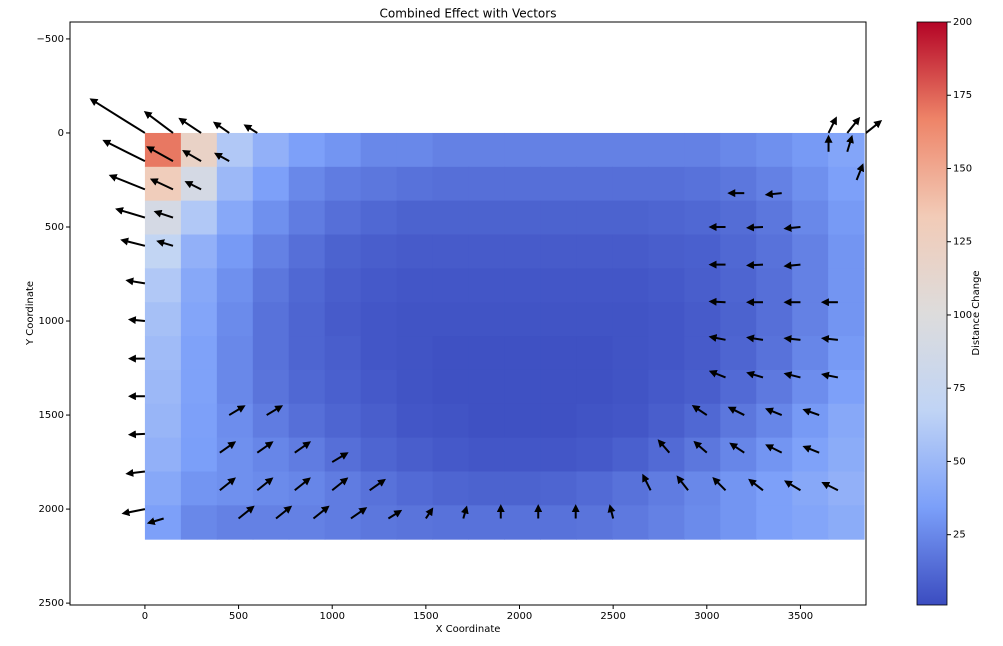 The image size is (1003, 646). I want to click on colorbar-tick-label: 75, so click(959, 388).